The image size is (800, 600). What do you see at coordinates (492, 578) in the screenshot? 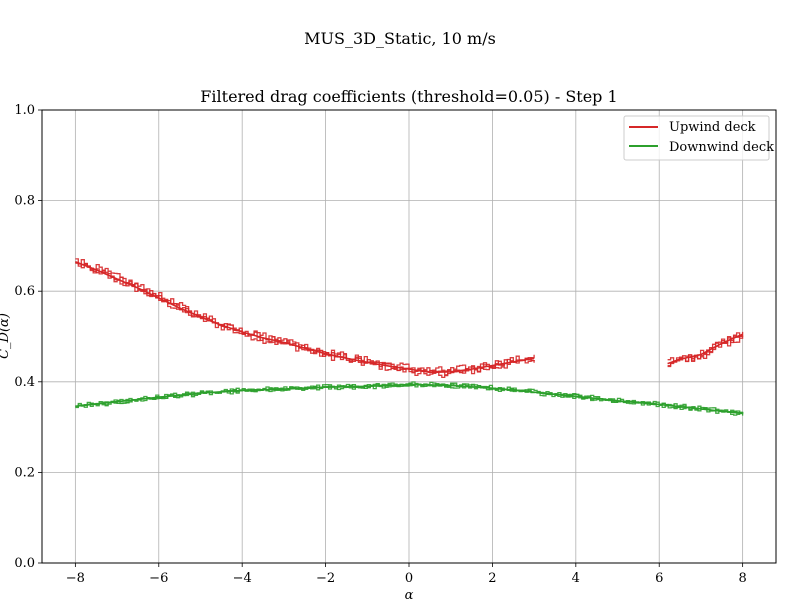
I see `x-tick-label: 2` at bounding box center [492, 578].